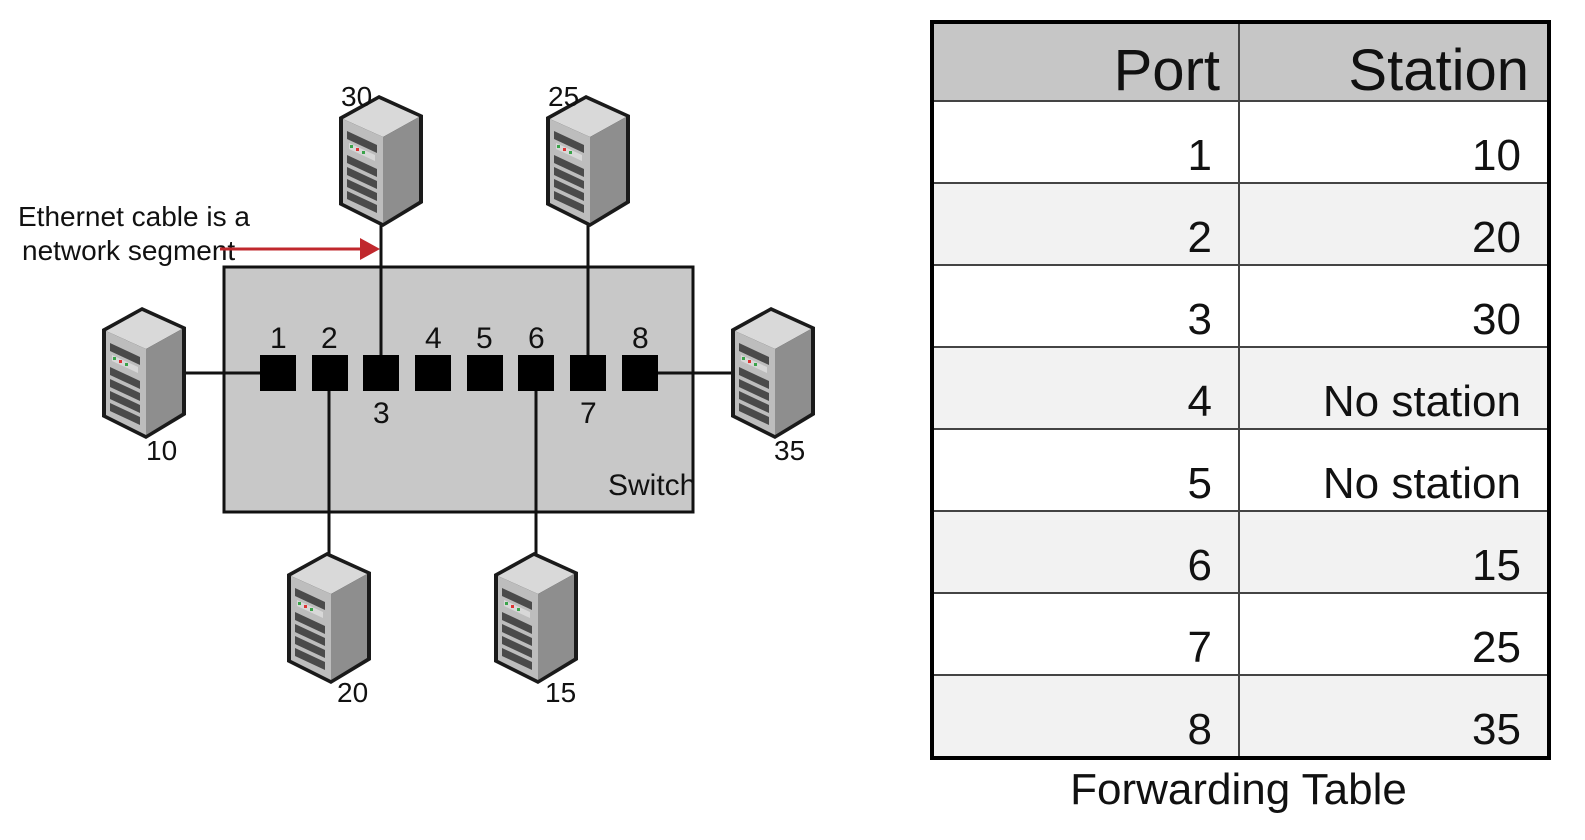 This screenshot has height=840, width=1585. I want to click on annotation-line-2: network segment, so click(128, 250).